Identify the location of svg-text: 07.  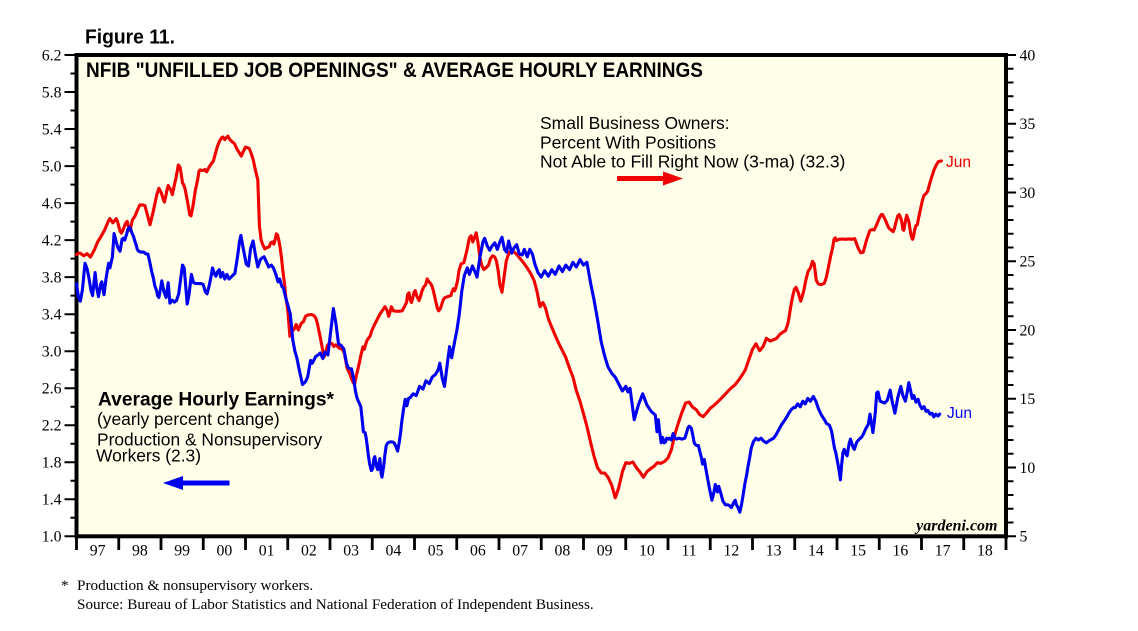
(520, 550).